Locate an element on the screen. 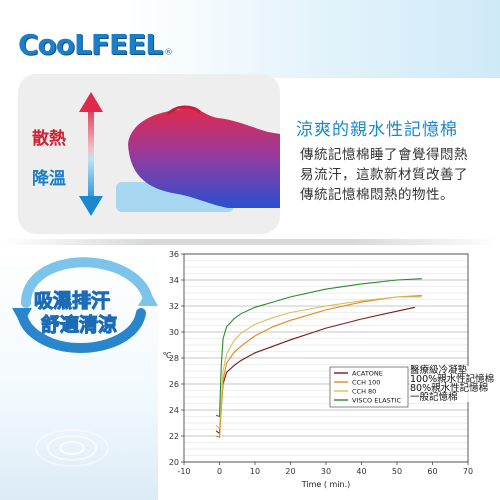  logo-text: CooLFEEL is located at coordinates (90, 44).